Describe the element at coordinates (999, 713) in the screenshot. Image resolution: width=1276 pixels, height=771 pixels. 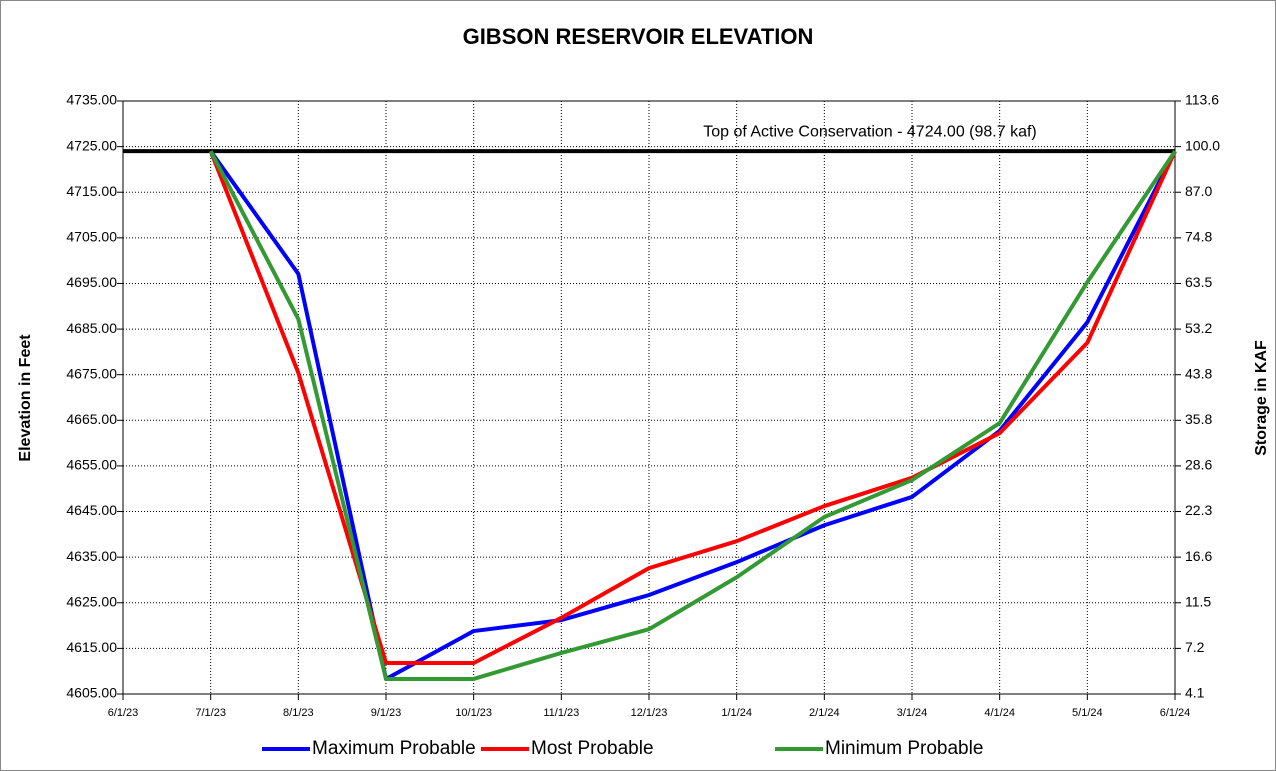
I see `x-tick-label: 4/1/24` at that location.